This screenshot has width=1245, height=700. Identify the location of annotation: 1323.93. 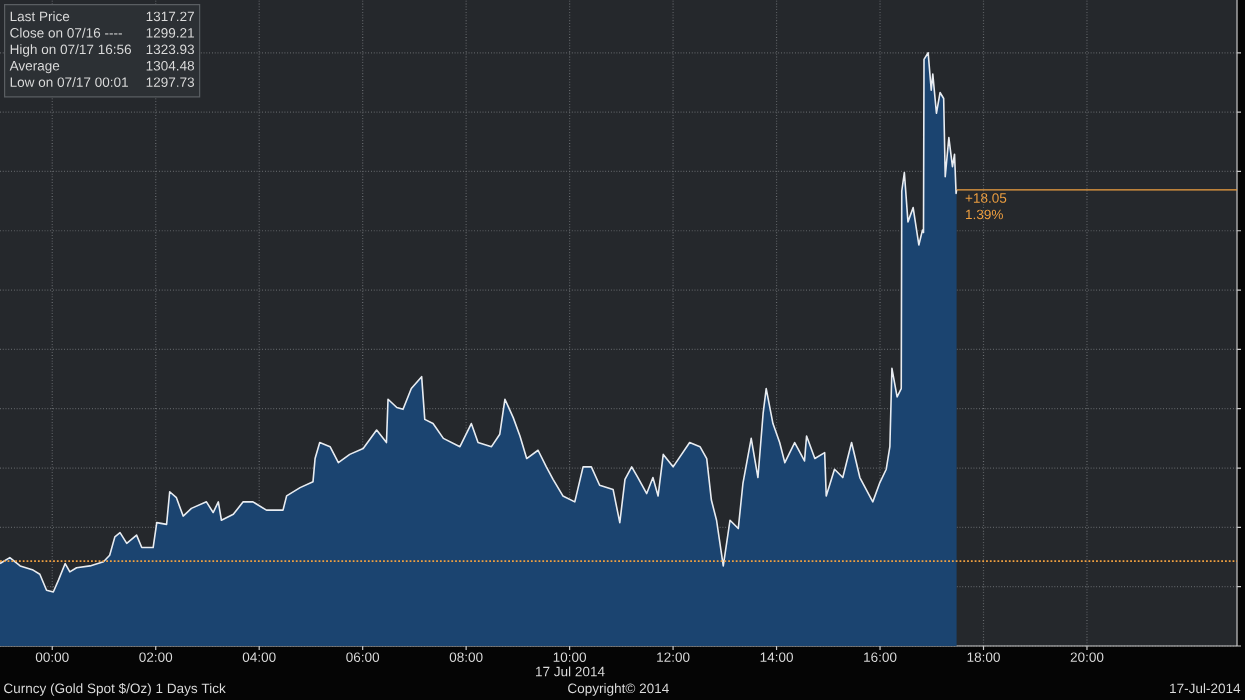
(170, 49).